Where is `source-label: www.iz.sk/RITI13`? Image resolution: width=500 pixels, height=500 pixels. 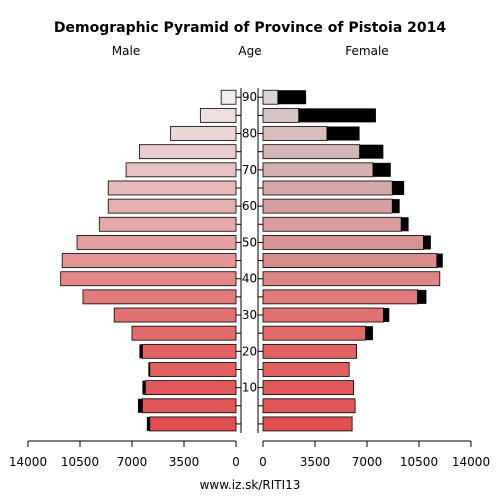 source-label: www.iz.sk/RITI13 is located at coordinates (250, 485).